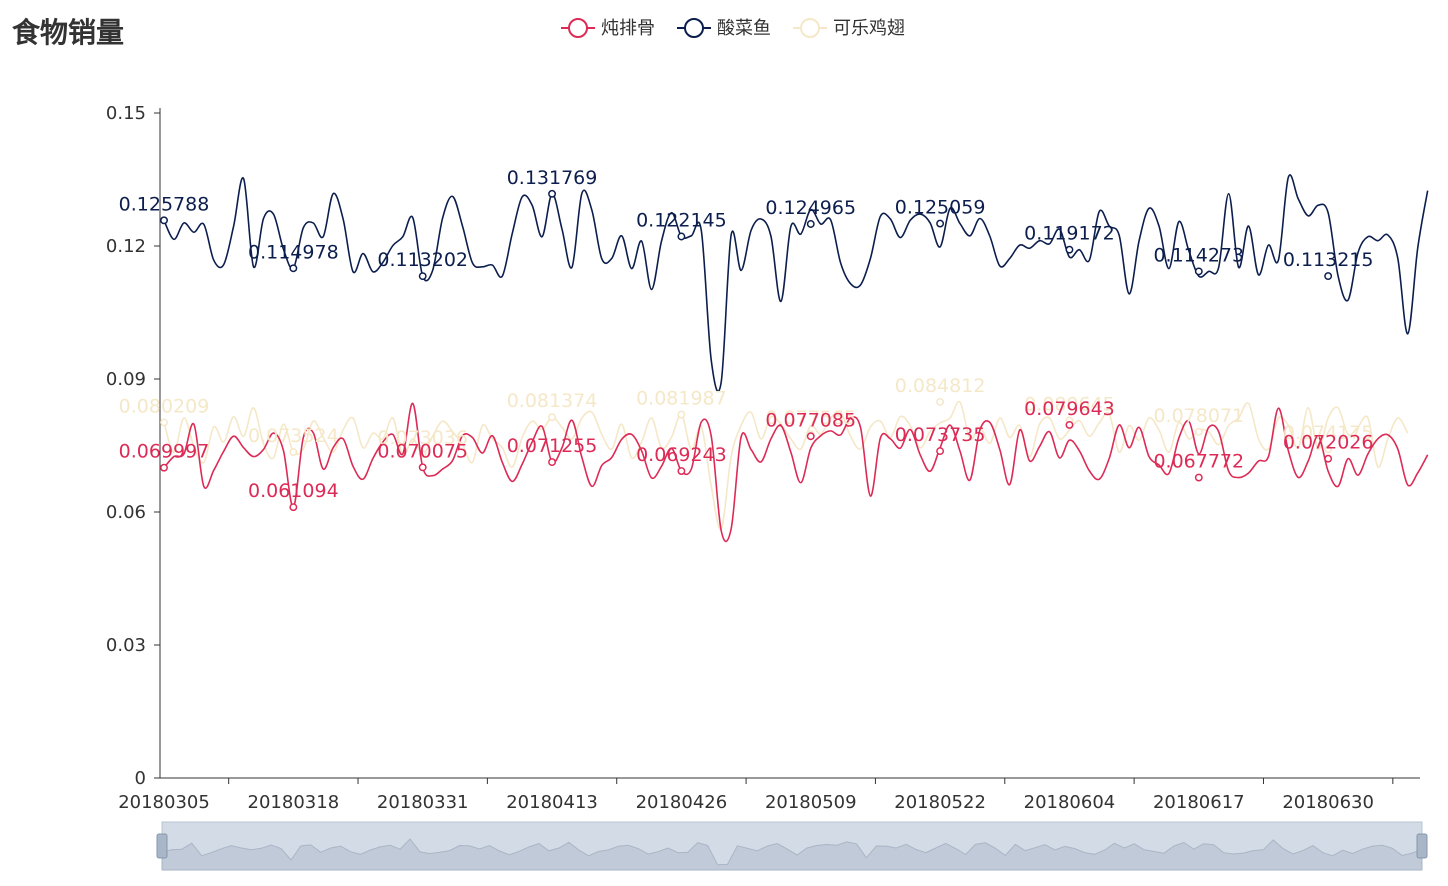 The width and height of the screenshot is (1448, 886). What do you see at coordinates (681, 455) in the screenshot?
I see `data-label: 0.069243` at bounding box center [681, 455].